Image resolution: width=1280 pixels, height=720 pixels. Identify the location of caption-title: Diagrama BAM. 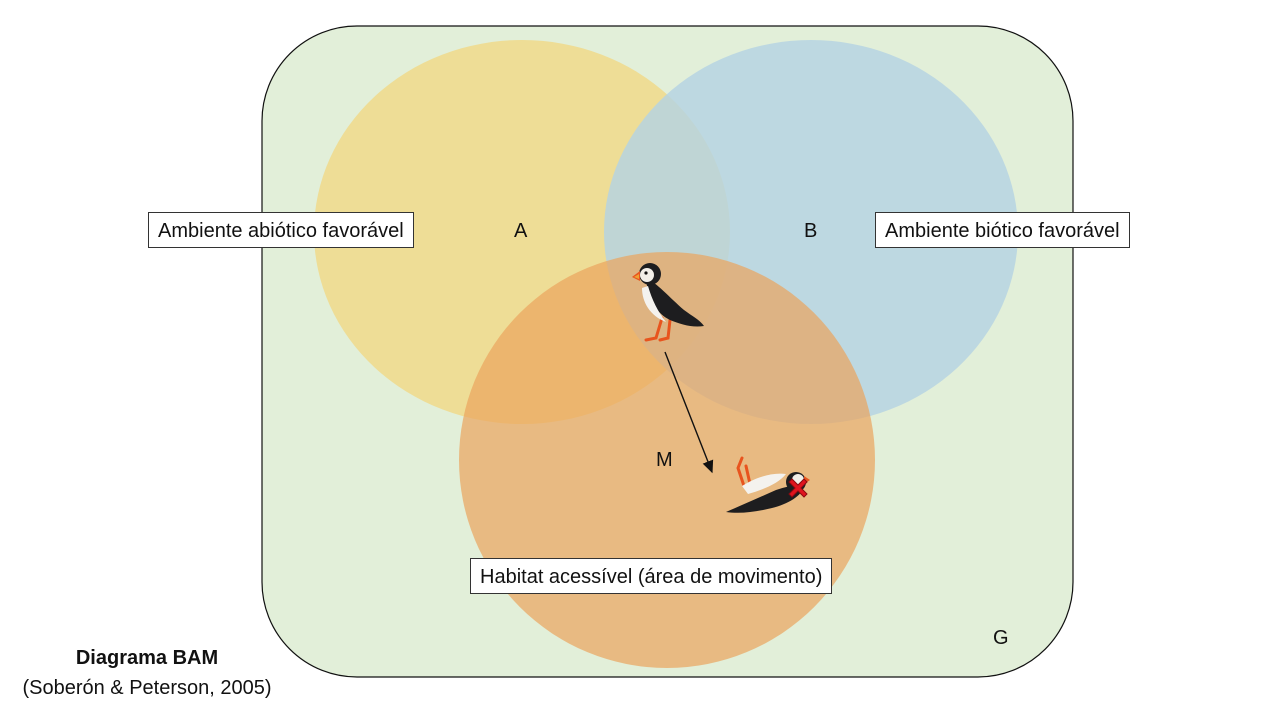
(147, 658).